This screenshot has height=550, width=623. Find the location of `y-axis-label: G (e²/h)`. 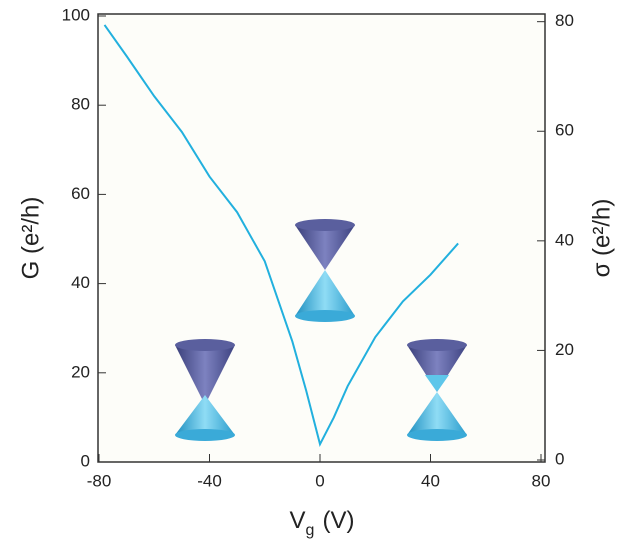

y-axis-label: G (e²/h) is located at coordinates (30, 238).